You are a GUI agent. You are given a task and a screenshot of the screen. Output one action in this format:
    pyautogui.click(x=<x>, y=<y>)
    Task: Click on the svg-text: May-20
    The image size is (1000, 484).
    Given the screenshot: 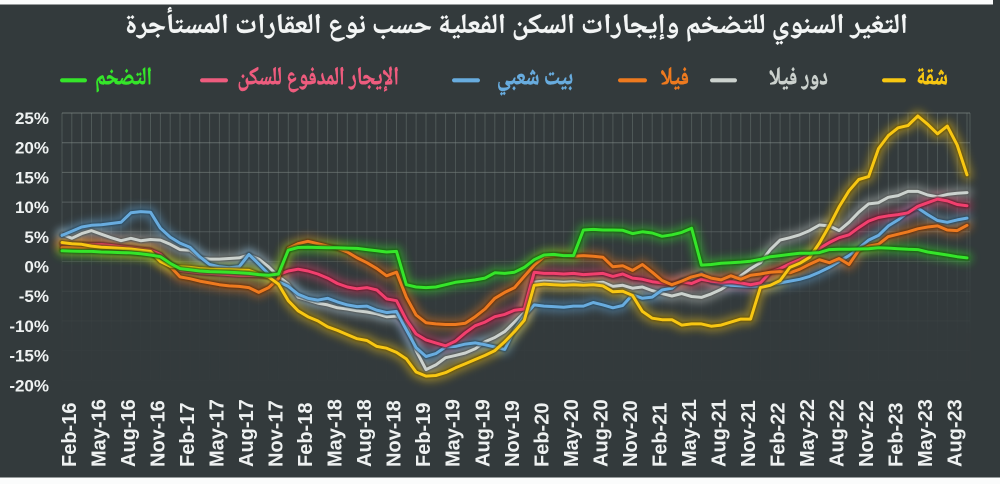 What is the action you would take?
    pyautogui.click(x=572, y=433)
    